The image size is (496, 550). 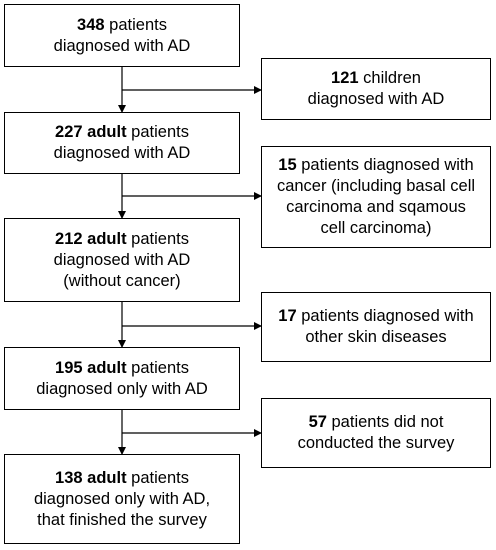 I want to click on box-text: diagnosed only with AD, so click(x=122, y=388).